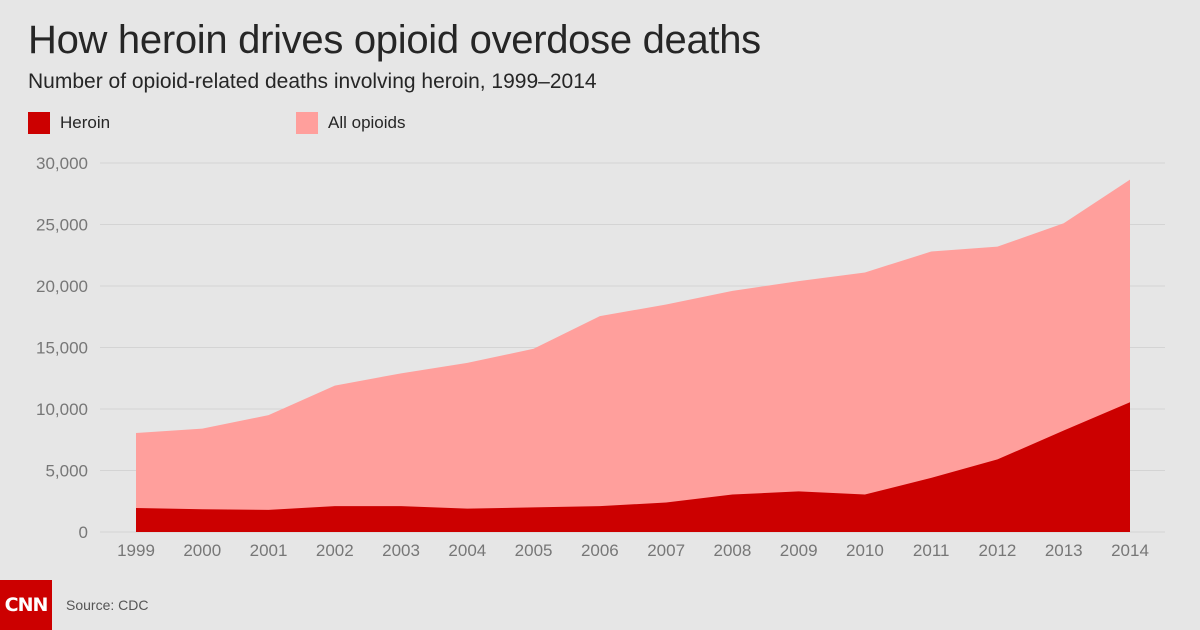  I want to click on x-tick-label-2001: 2001, so click(269, 550).